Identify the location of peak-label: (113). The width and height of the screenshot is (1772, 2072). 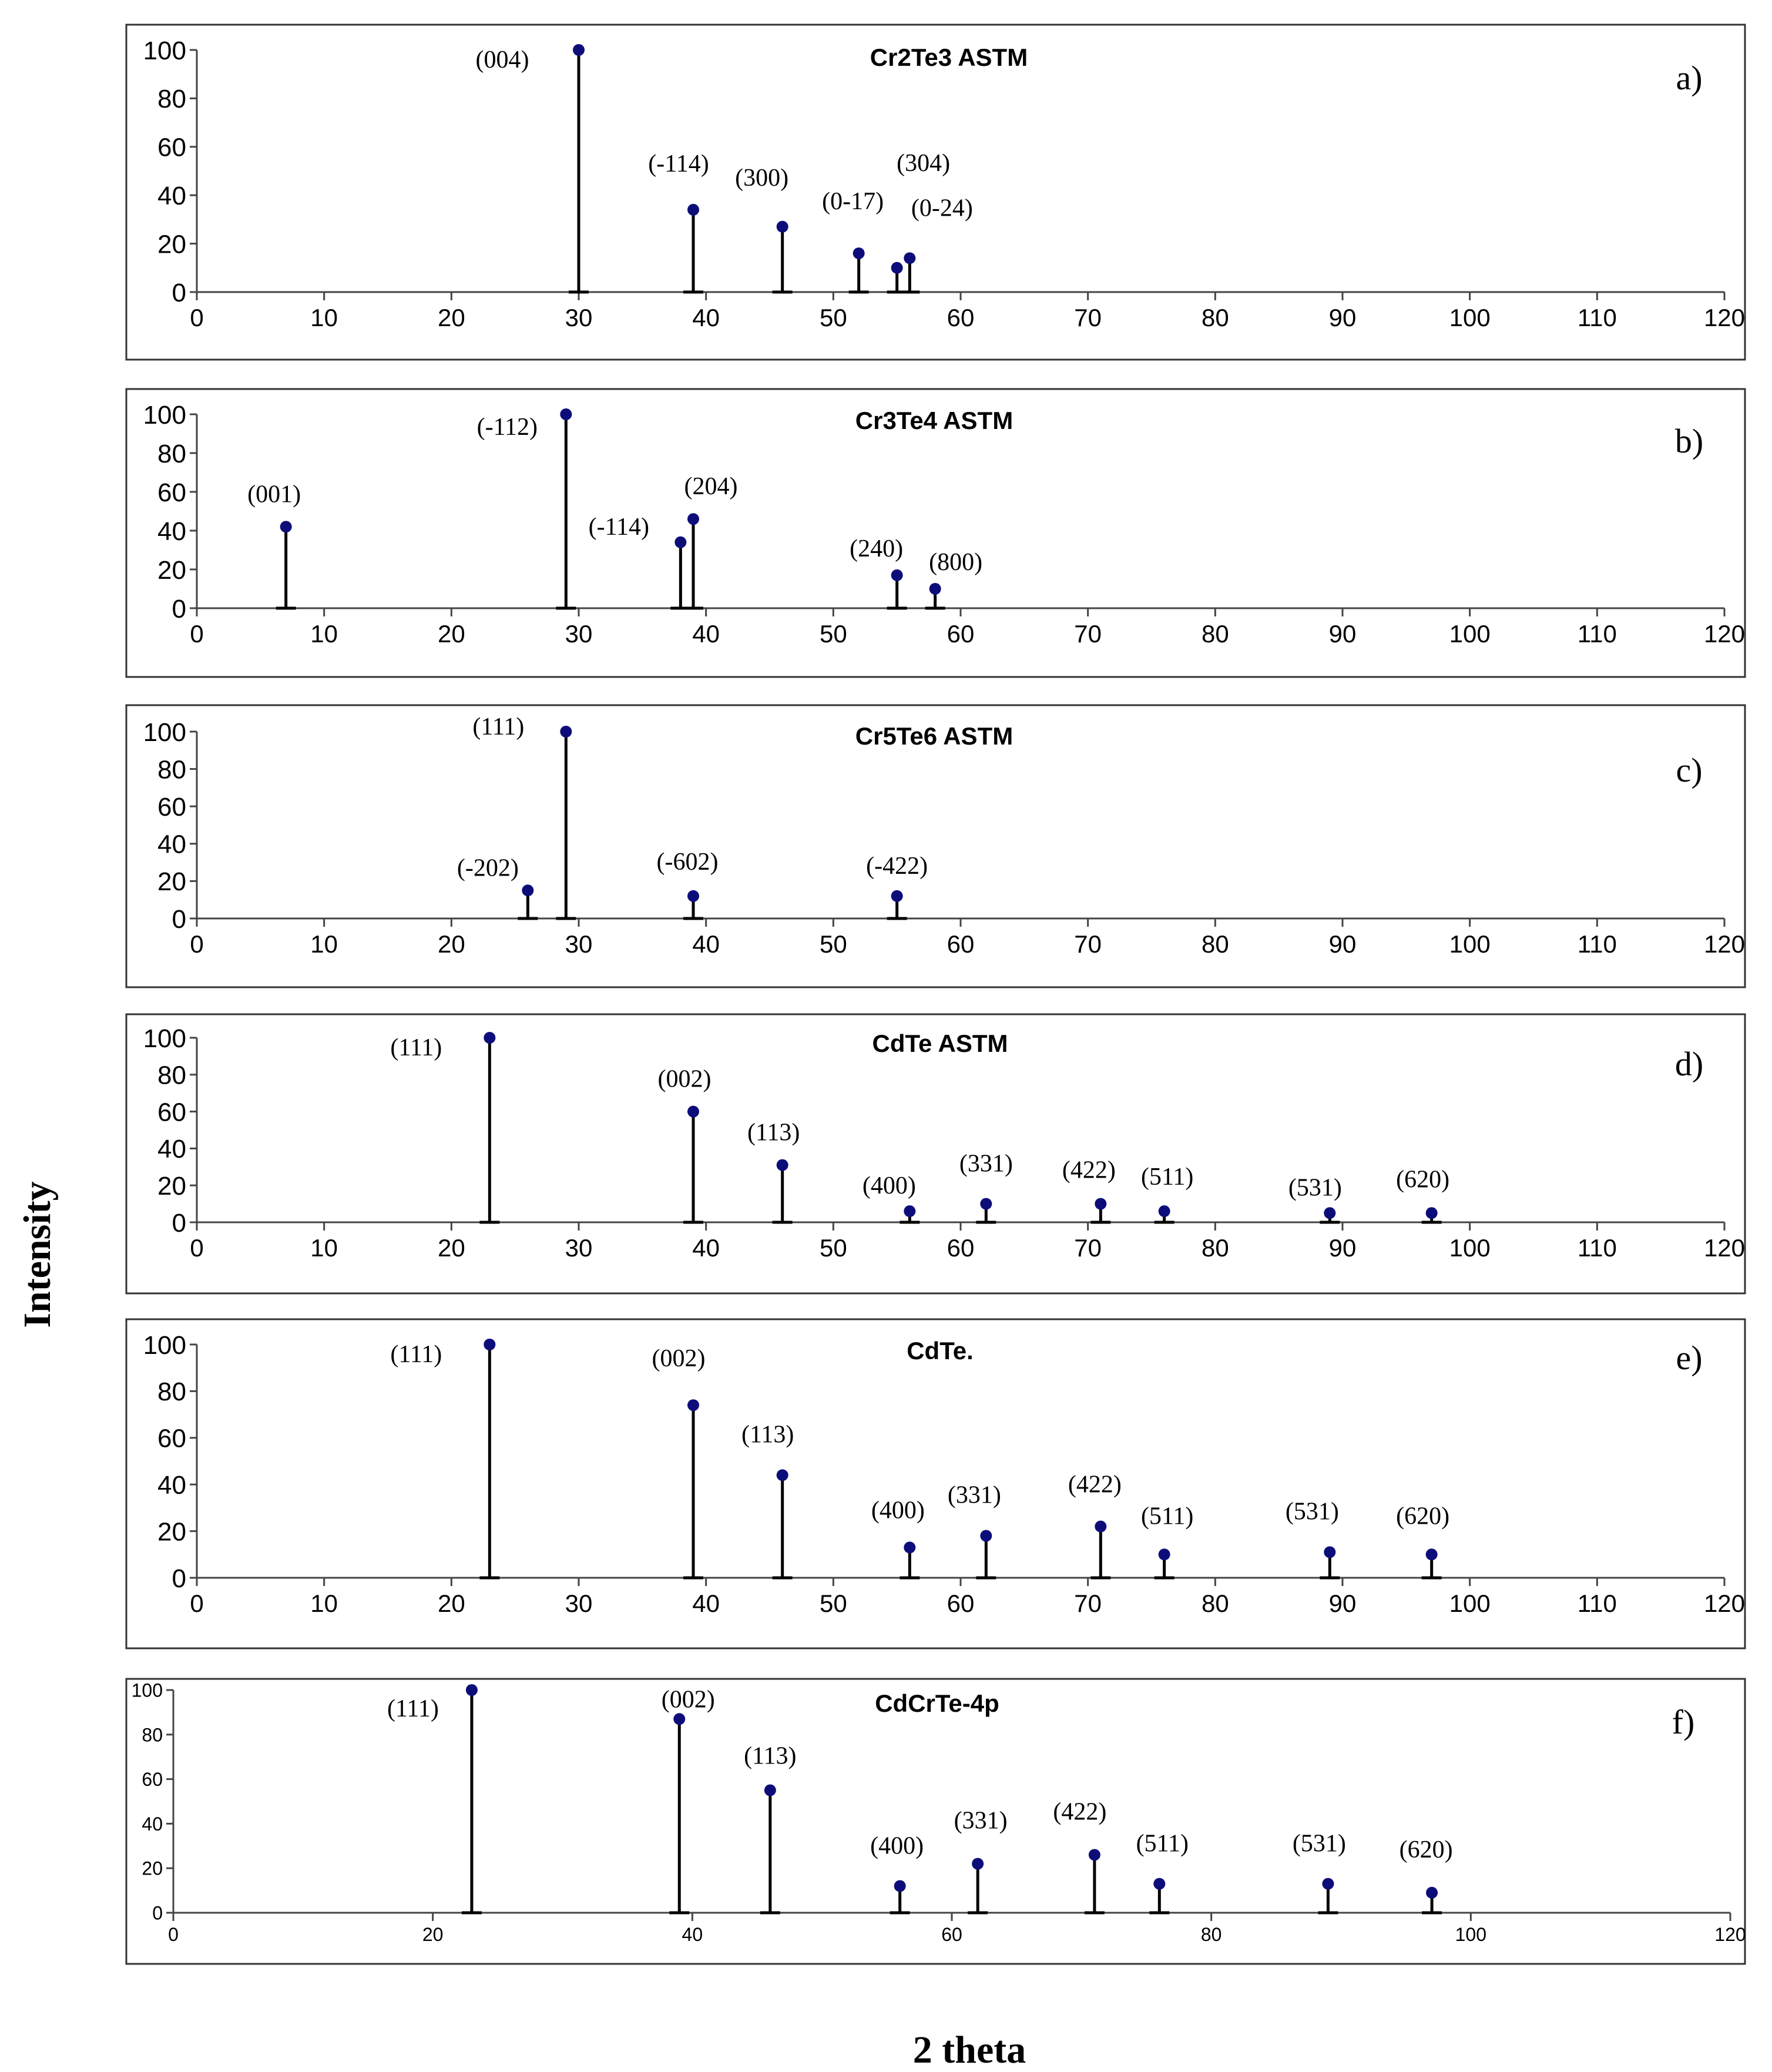
(773, 1132).